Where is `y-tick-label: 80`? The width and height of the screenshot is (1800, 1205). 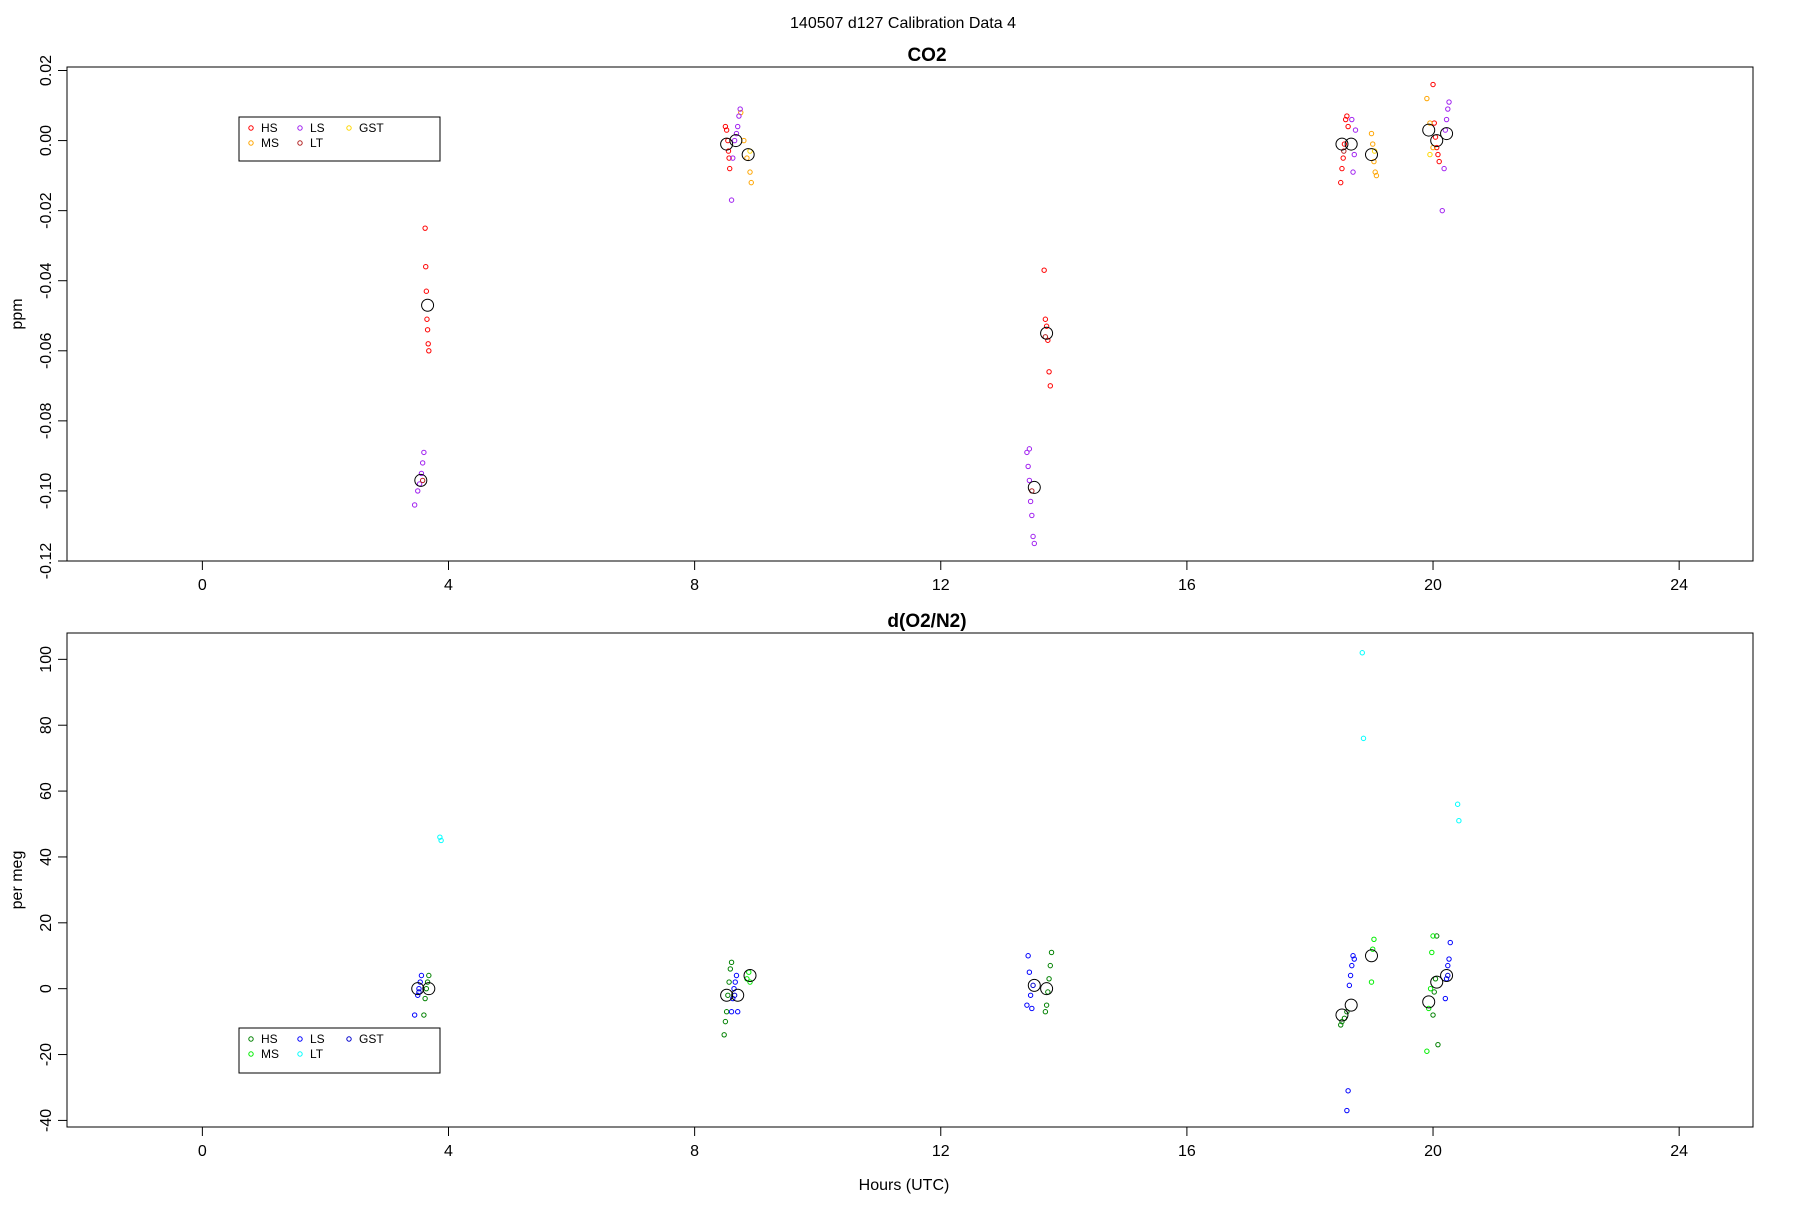
y-tick-label: 80 is located at coordinates (46, 725).